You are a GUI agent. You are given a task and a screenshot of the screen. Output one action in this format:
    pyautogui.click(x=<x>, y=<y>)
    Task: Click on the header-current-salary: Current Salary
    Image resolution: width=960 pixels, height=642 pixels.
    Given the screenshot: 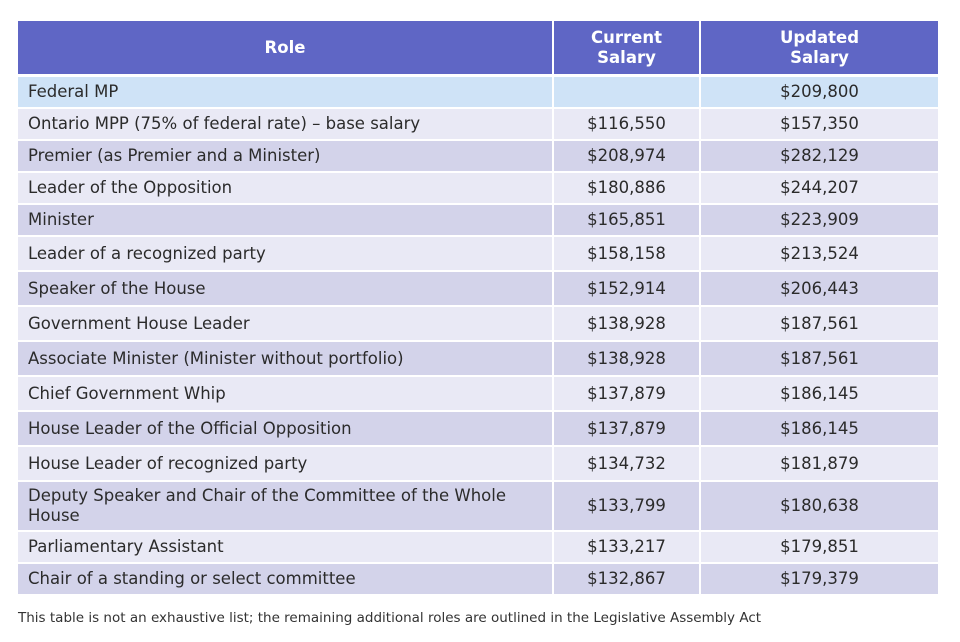 What is the action you would take?
    pyautogui.click(x=627, y=49)
    